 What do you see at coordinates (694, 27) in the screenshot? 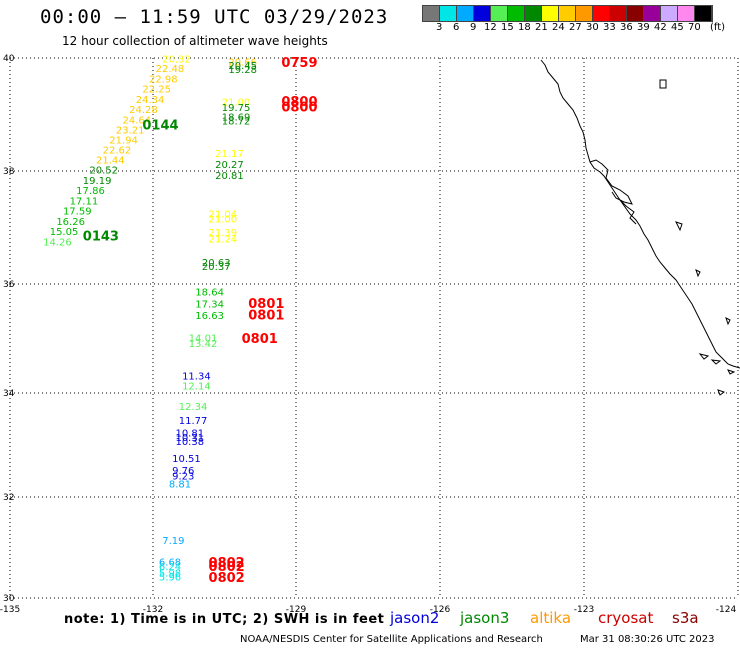
I see `legend-label: 70` at bounding box center [694, 27].